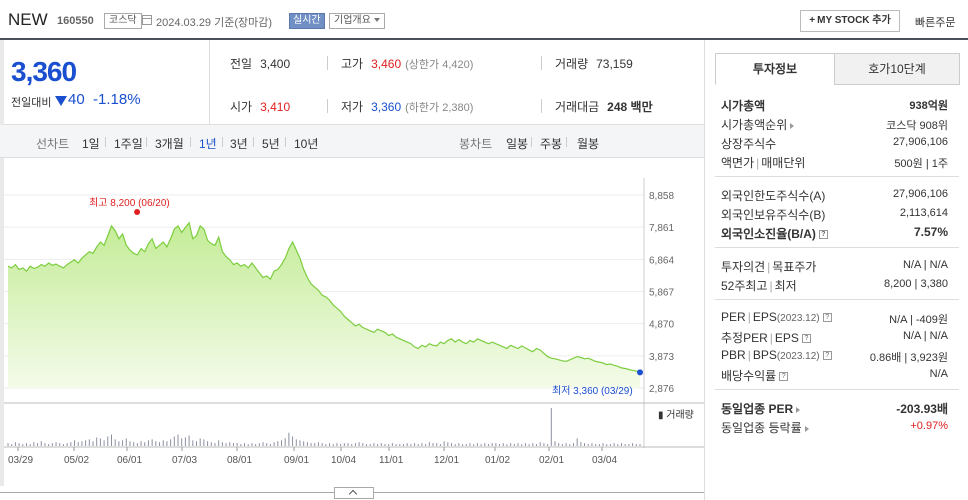 The width and height of the screenshot is (968, 500). I want to click on company-overview-dropdown: 기업개요, so click(357, 21).